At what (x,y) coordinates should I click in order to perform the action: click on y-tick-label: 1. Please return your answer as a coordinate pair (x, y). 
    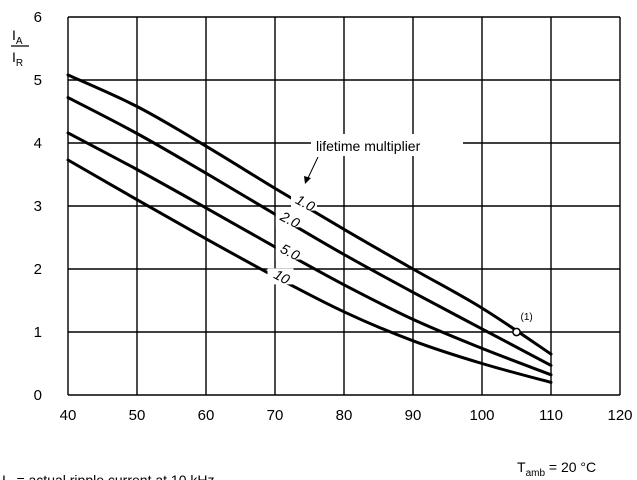
    Looking at the image, I should click on (38, 332).